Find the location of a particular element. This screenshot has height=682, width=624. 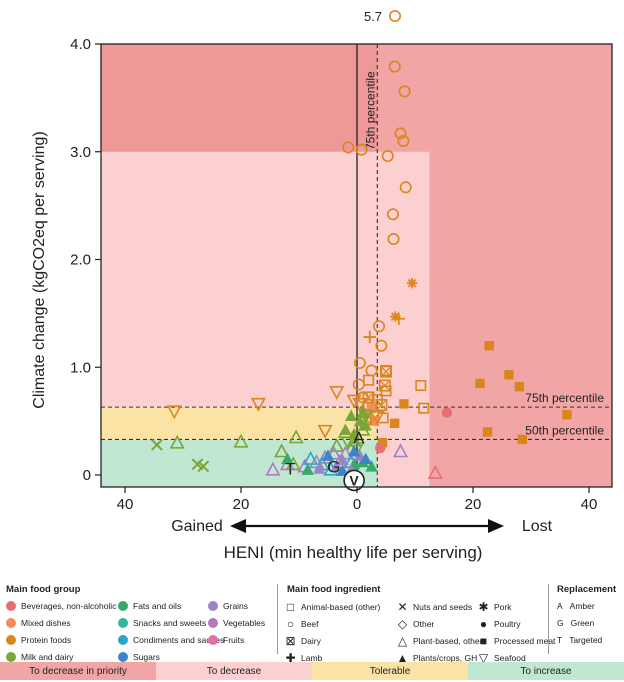

series-processed-meat is located at coordinates (474, 394).